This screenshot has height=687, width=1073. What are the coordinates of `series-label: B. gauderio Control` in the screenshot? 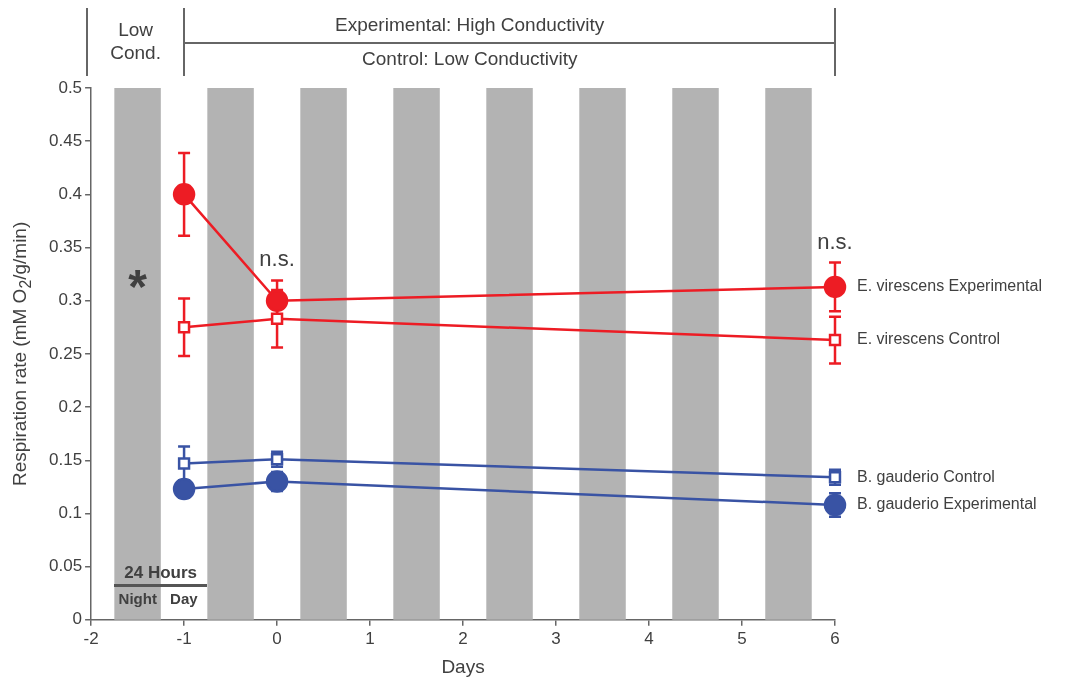 It's located at (926, 476).